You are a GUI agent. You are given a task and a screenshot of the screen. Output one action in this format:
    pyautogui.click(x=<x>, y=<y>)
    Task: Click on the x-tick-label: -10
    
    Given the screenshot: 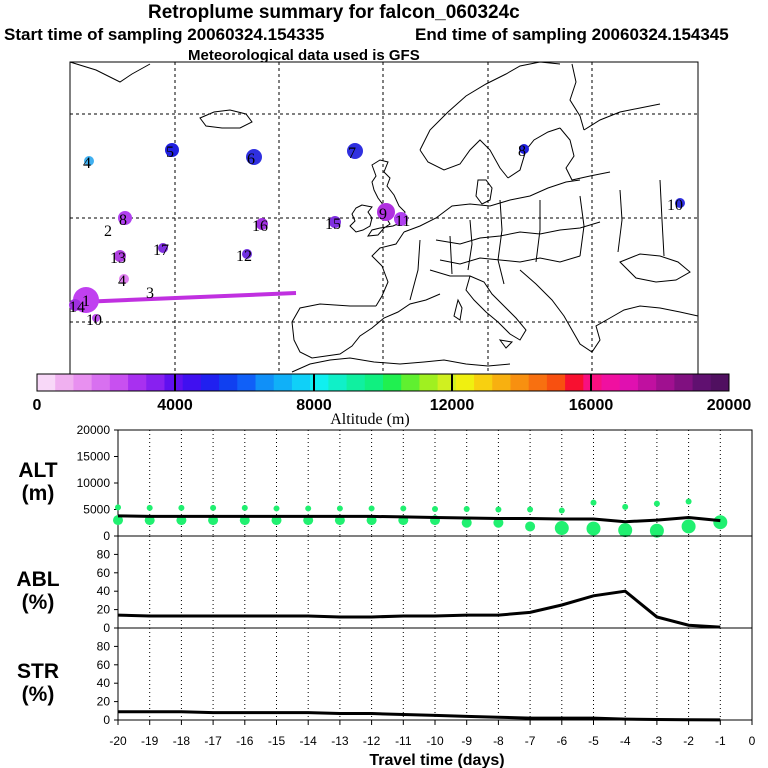 What is the action you would take?
    pyautogui.click(x=435, y=741)
    